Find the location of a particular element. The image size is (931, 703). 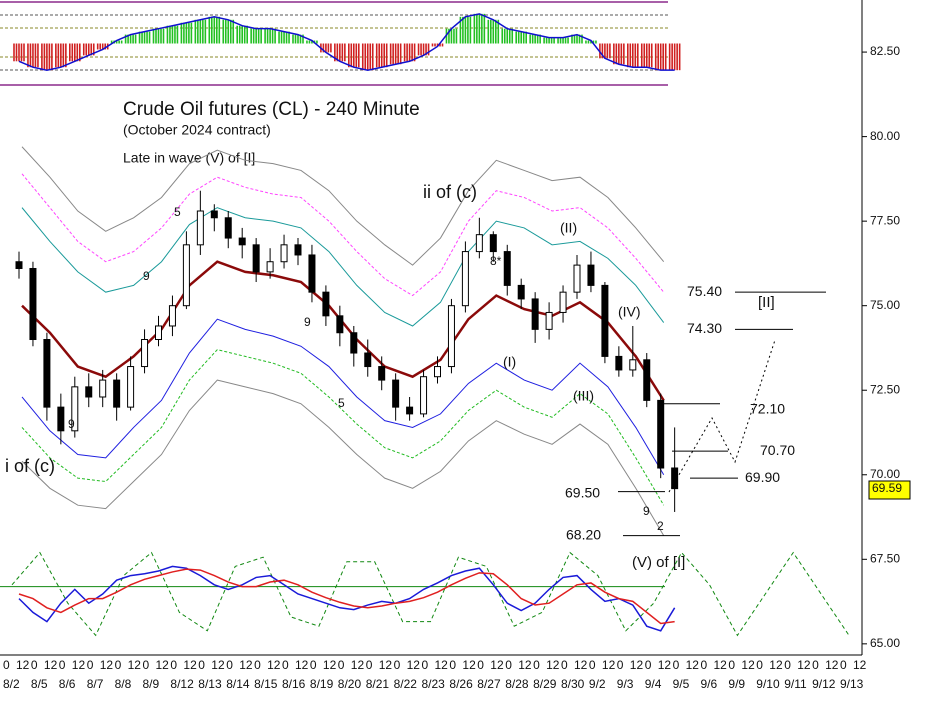

chart-title: Crude Oil futures (CL) - 240 Minute is located at coordinates (271, 109).